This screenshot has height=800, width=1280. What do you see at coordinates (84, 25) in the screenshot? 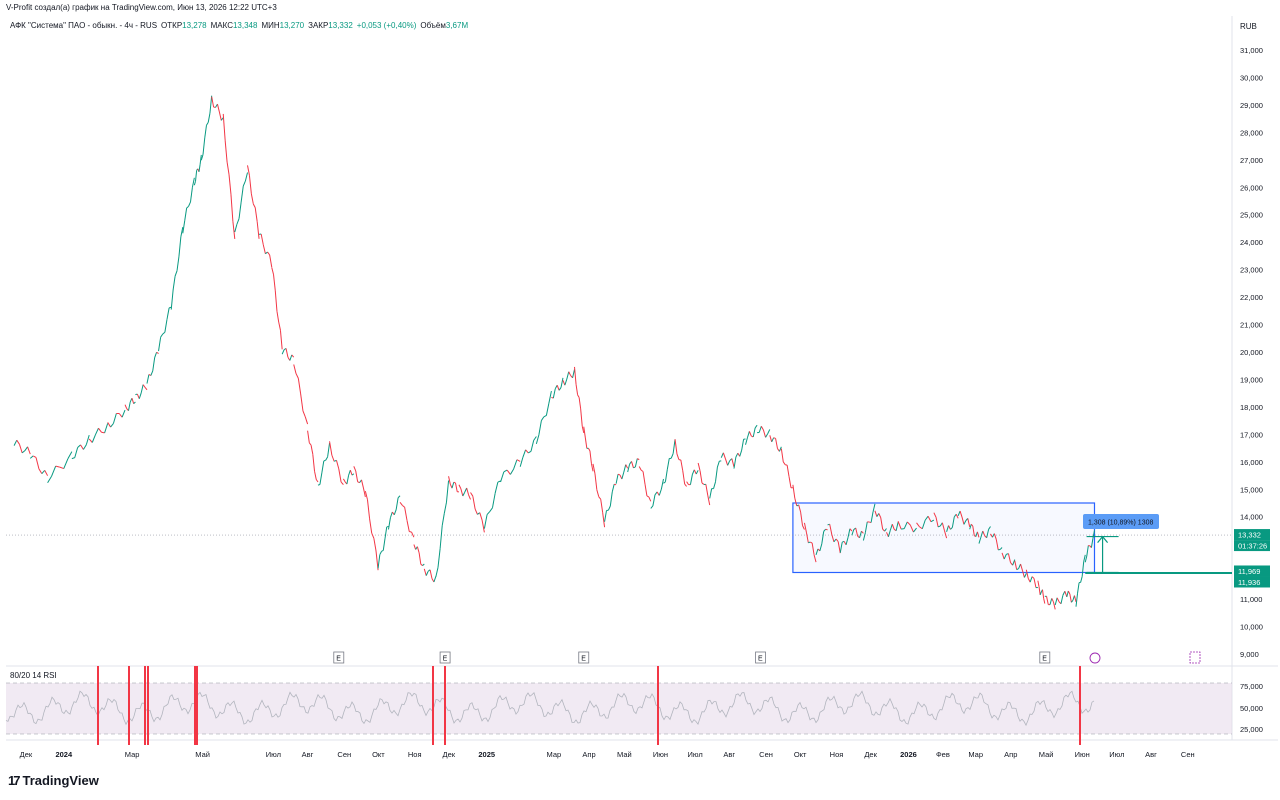
I see `symbol-title: АФК "Система" ПАО - обыкн. - 4ч - RUS` at bounding box center [84, 25].